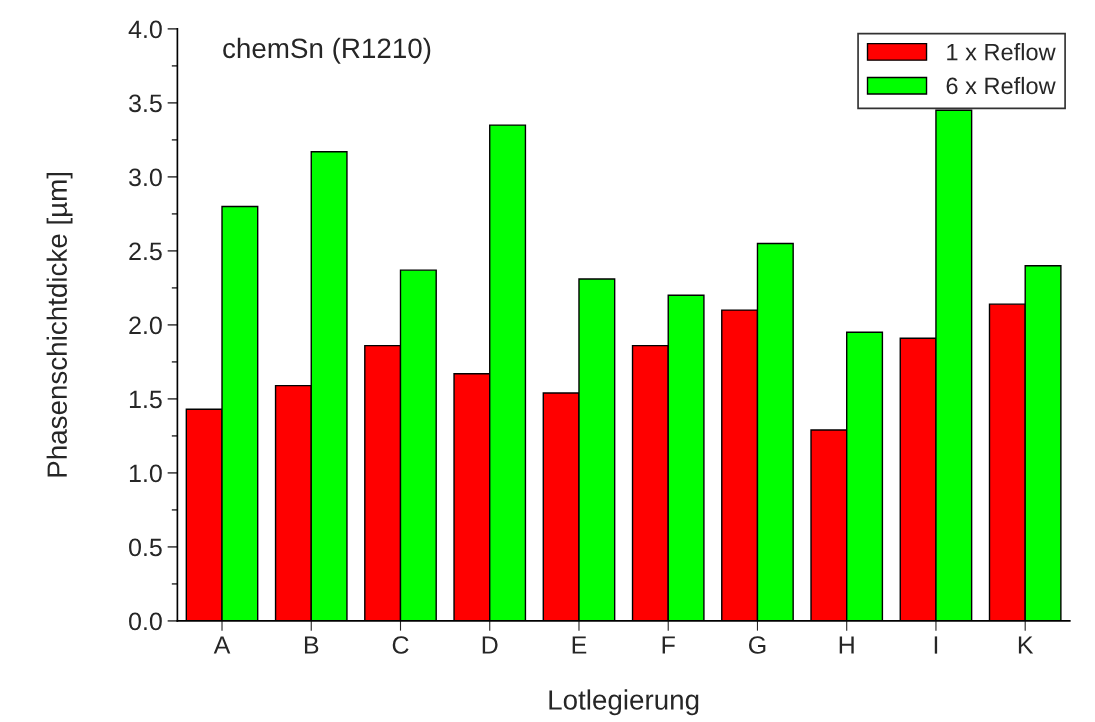  Describe the element at coordinates (327, 50) in the screenshot. I see `chart-title: chemSn (R1210)` at that location.